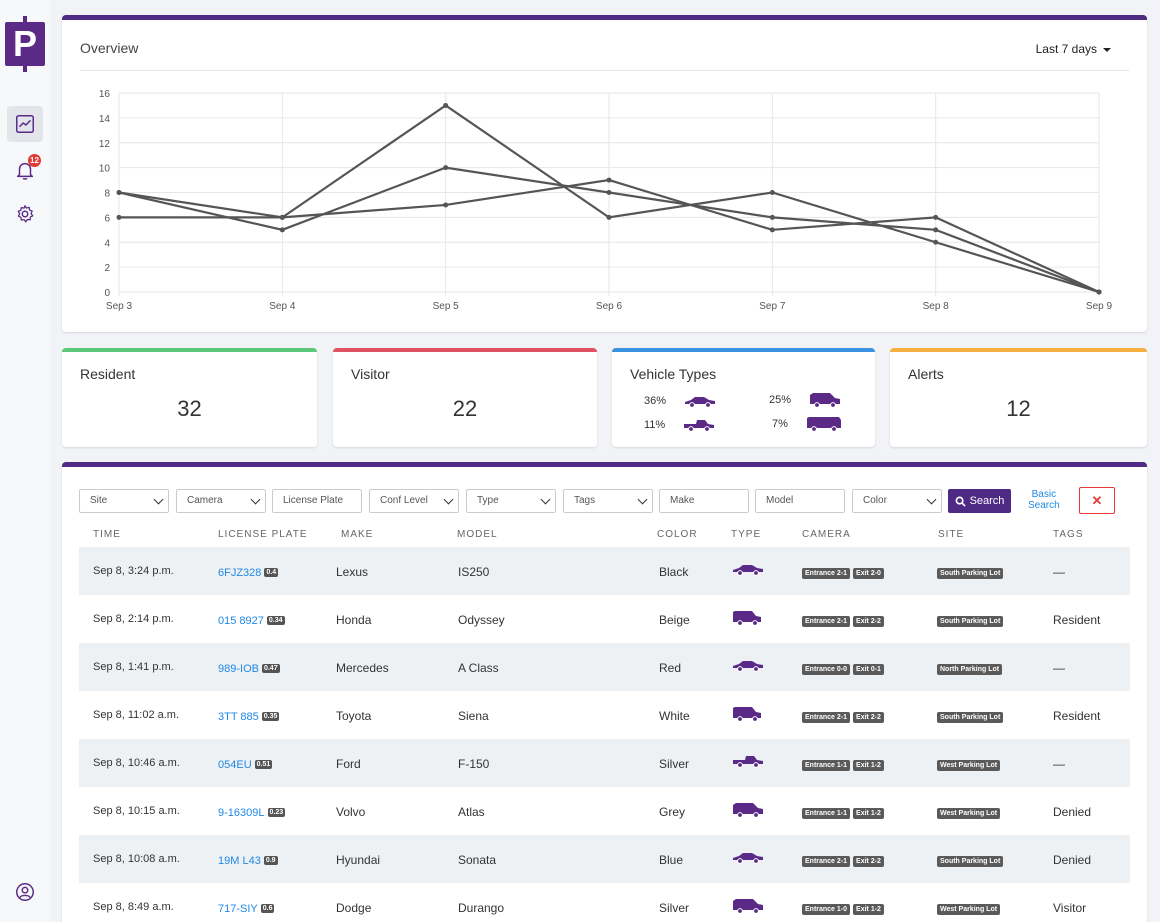 This screenshot has height=922, width=1160. I want to click on vehicle-type-pct: 36%, so click(655, 401).